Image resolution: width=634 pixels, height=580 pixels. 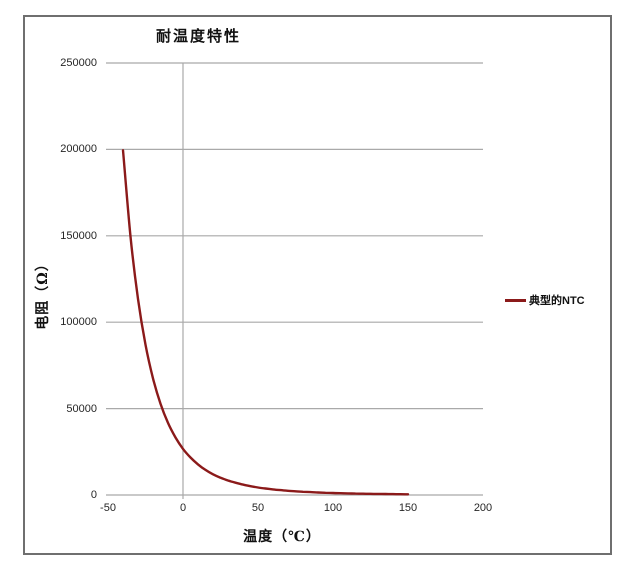 What do you see at coordinates (333, 508) in the screenshot?
I see `x-tick-label: 100` at bounding box center [333, 508].